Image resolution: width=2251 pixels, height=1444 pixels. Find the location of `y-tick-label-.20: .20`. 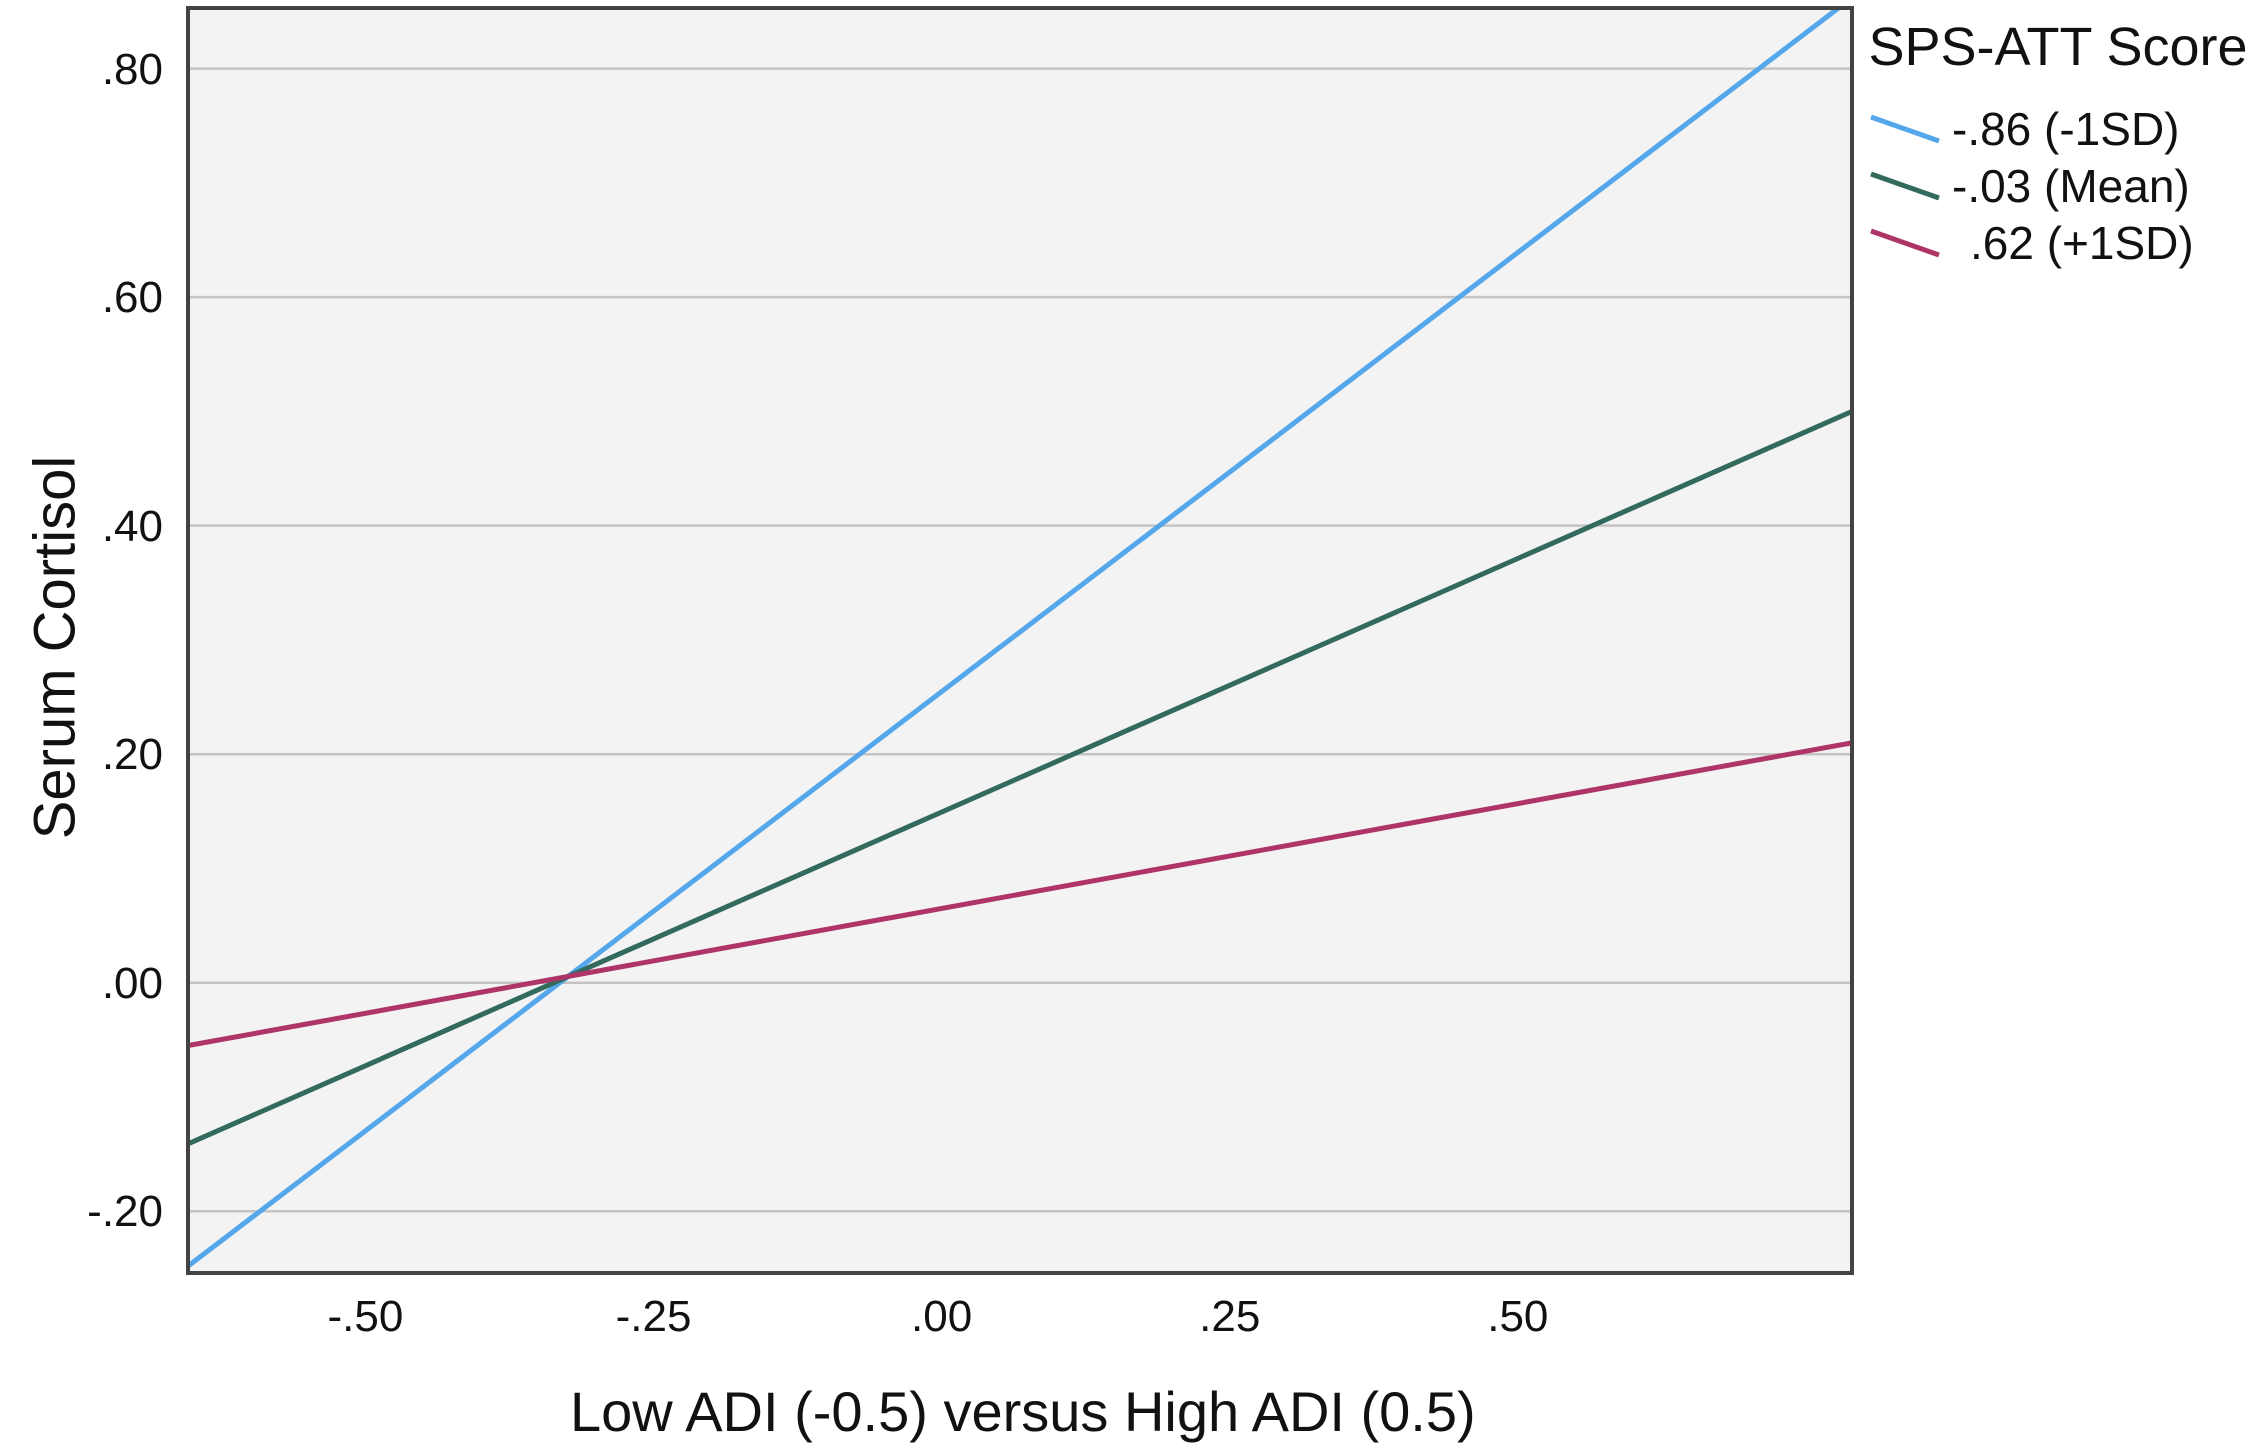

y-tick-label-.20: .20 is located at coordinates (132, 755).